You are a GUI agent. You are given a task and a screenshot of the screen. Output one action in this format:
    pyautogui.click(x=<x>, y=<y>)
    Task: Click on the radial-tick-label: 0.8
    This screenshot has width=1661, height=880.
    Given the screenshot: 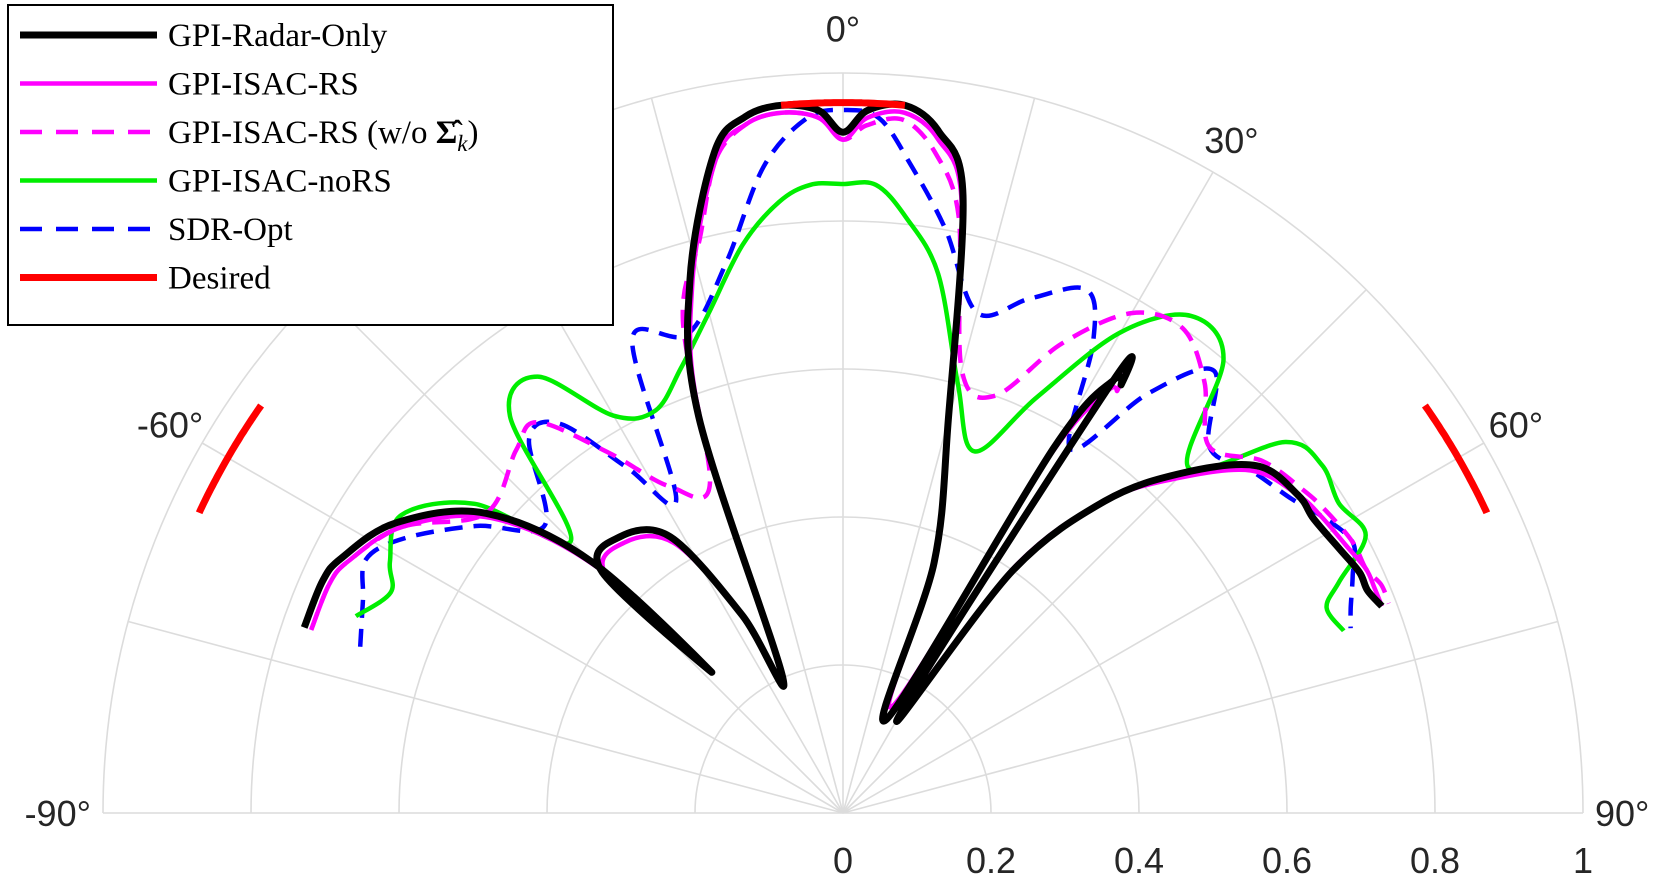 What is the action you would take?
    pyautogui.click(x=1435, y=860)
    